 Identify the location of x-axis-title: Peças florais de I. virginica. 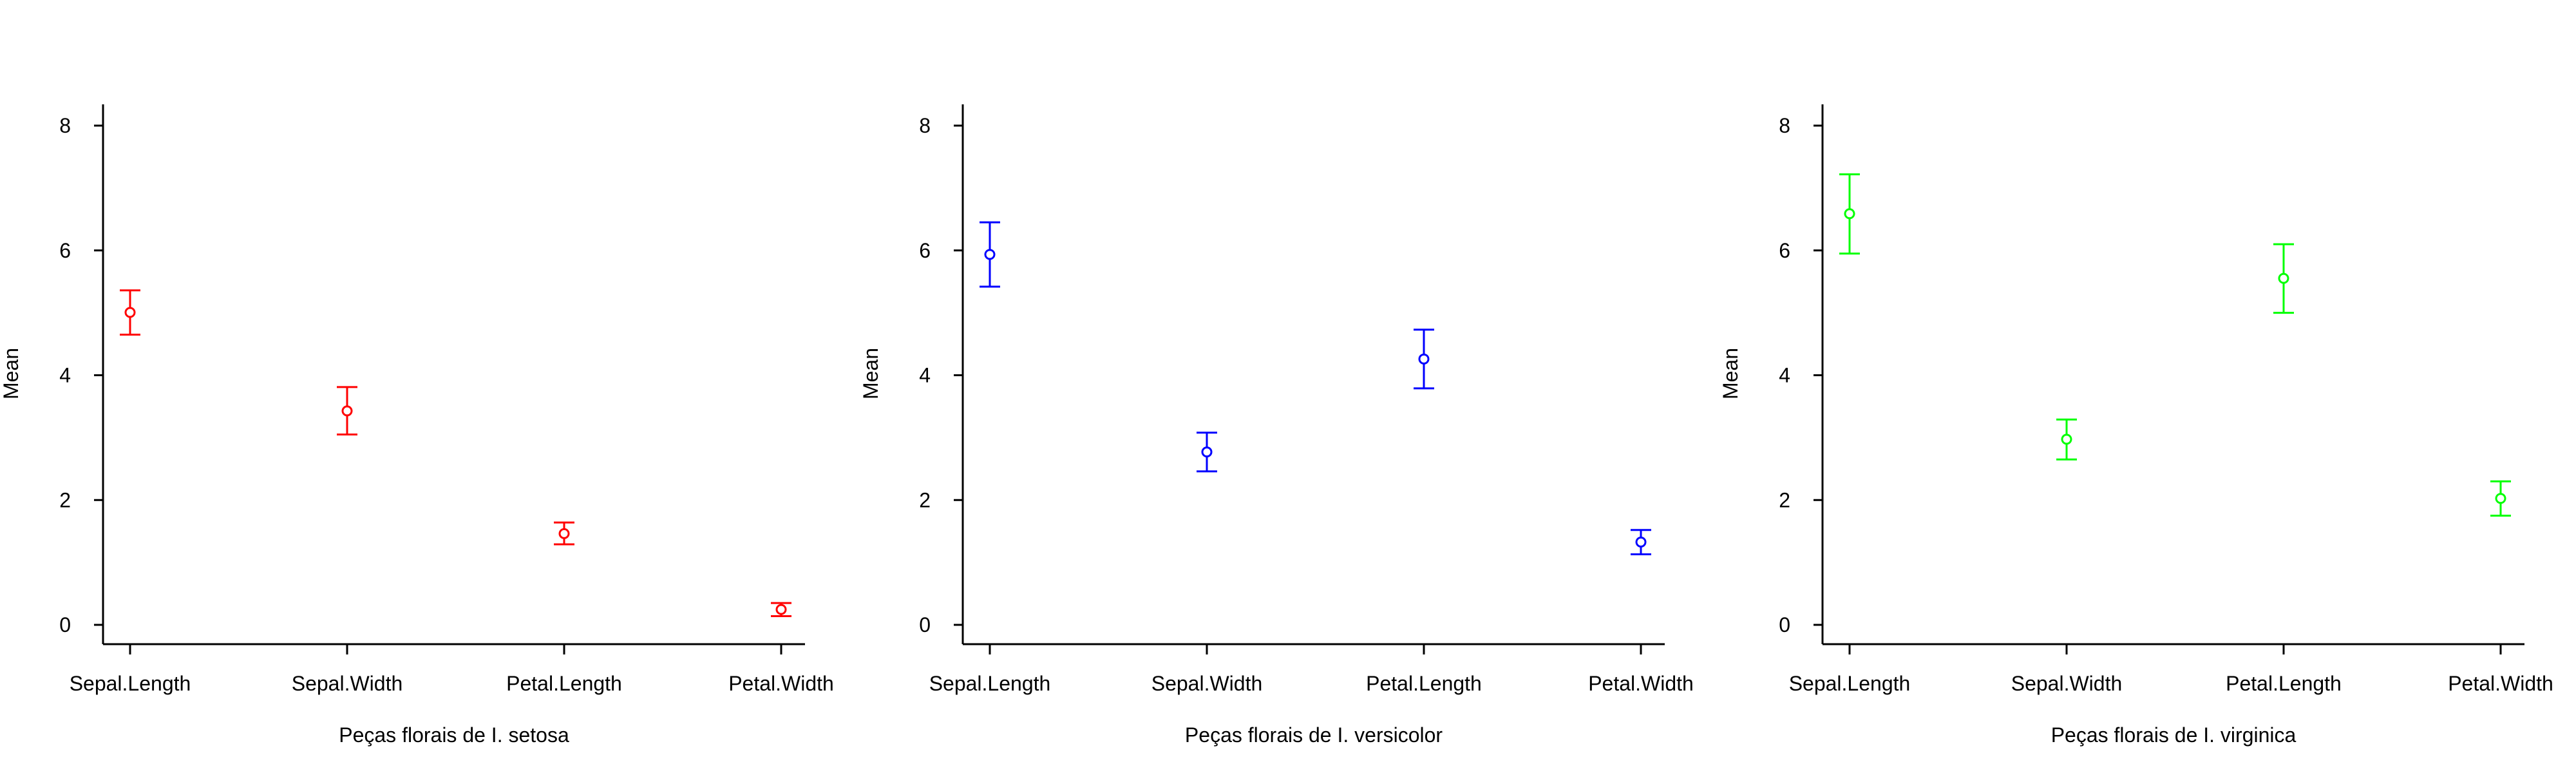
(2174, 735).